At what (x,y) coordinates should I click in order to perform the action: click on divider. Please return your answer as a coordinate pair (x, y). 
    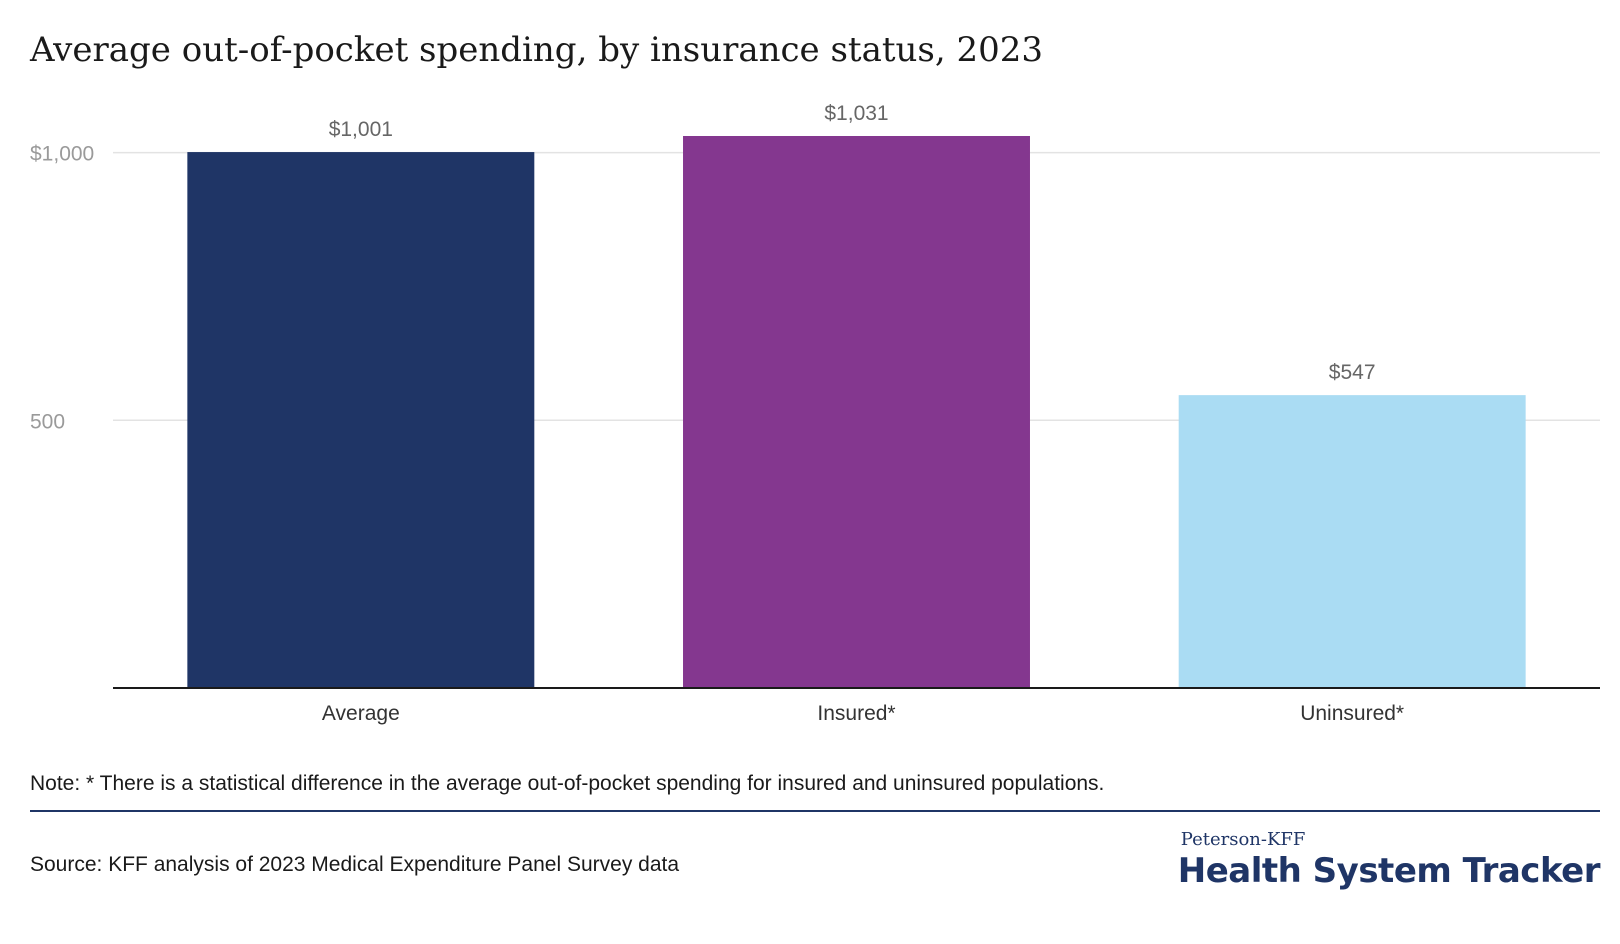
    Looking at the image, I should click on (815, 811).